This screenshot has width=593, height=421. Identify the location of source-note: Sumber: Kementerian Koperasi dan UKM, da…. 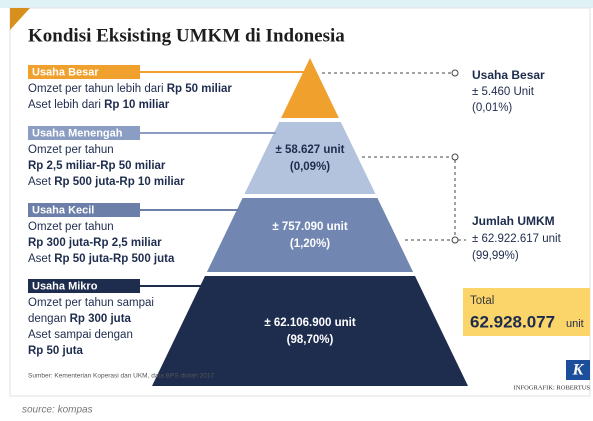
(121, 376).